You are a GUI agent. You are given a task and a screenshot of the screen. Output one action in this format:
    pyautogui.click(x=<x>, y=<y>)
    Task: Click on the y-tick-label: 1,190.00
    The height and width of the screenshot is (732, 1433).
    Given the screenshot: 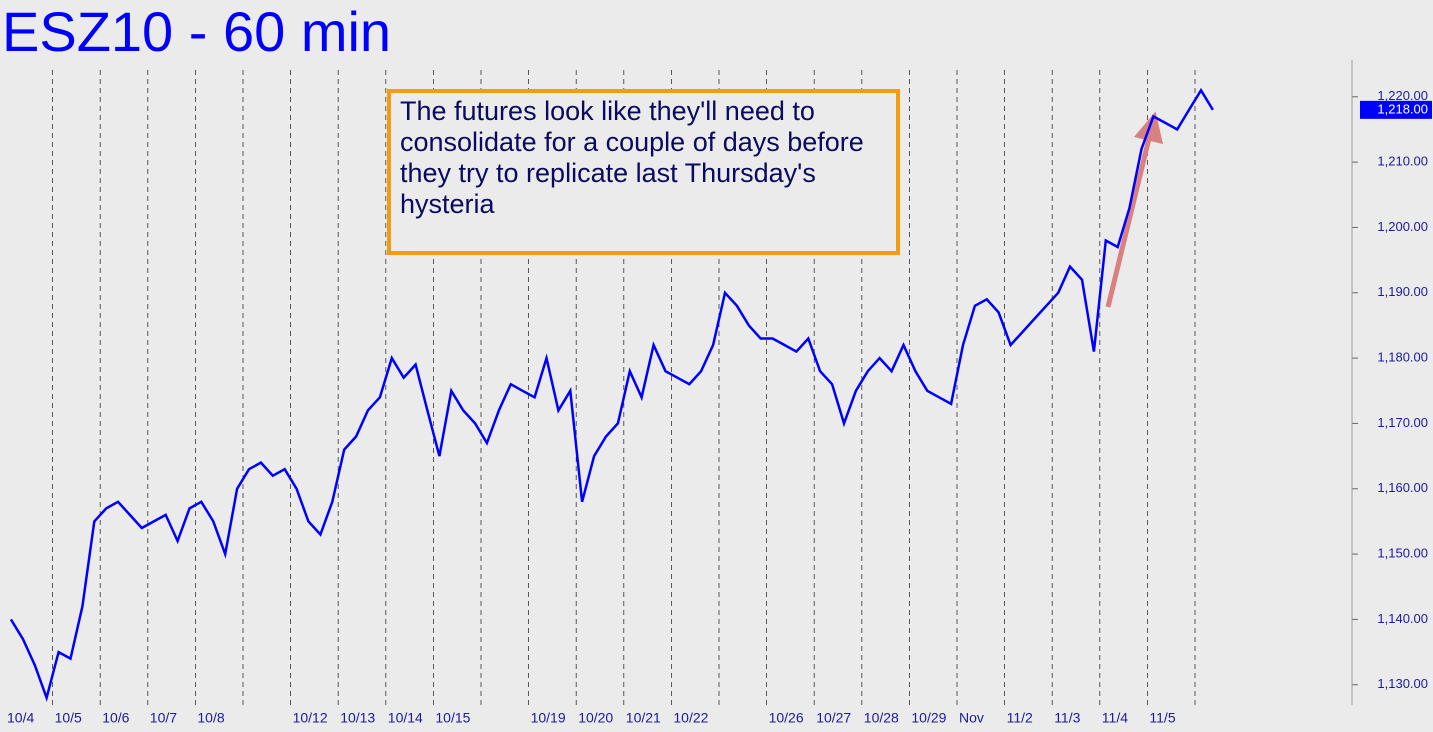 What is the action you would take?
    pyautogui.click(x=1402, y=291)
    